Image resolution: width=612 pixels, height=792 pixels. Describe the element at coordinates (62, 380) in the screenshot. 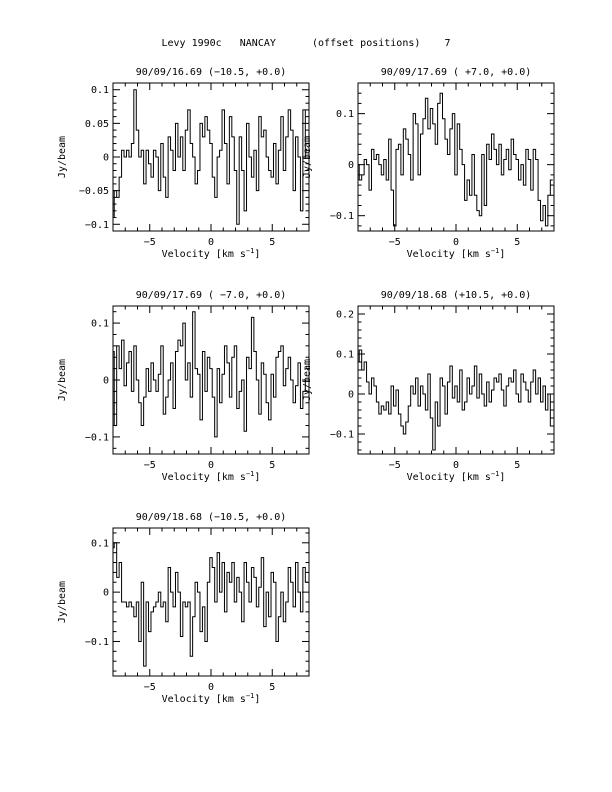

I see `panel-3-ylabel: Jy/beam` at that location.